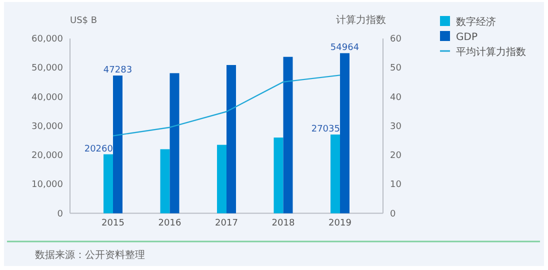 This screenshot has width=548, height=270. Describe the element at coordinates (393, 214) in the screenshot. I see `y2-tick-label: 0` at that location.